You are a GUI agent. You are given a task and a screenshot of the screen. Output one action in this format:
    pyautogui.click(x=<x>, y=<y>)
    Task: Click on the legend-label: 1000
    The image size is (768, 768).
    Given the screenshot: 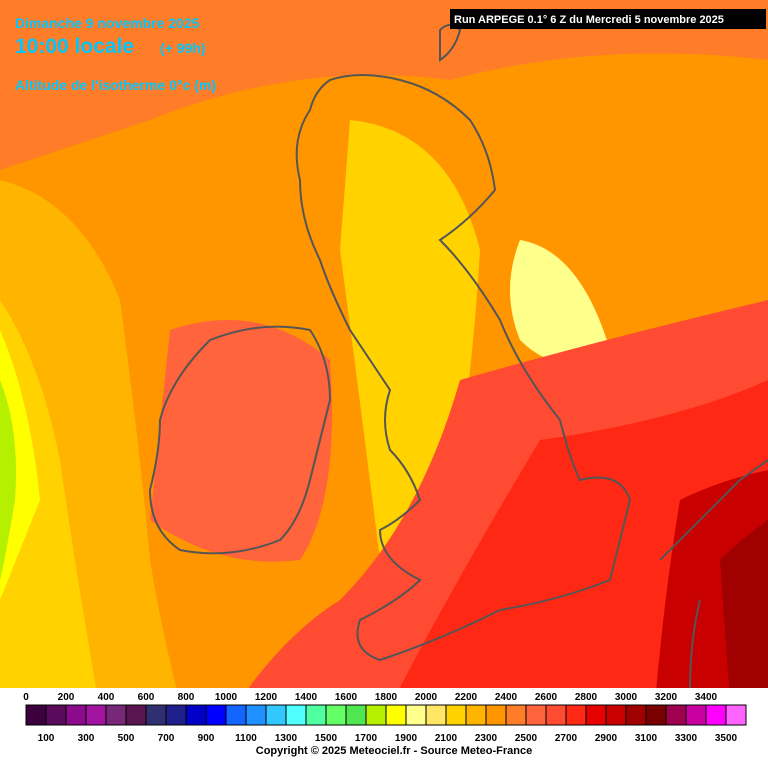 What is the action you would take?
    pyautogui.click(x=226, y=697)
    